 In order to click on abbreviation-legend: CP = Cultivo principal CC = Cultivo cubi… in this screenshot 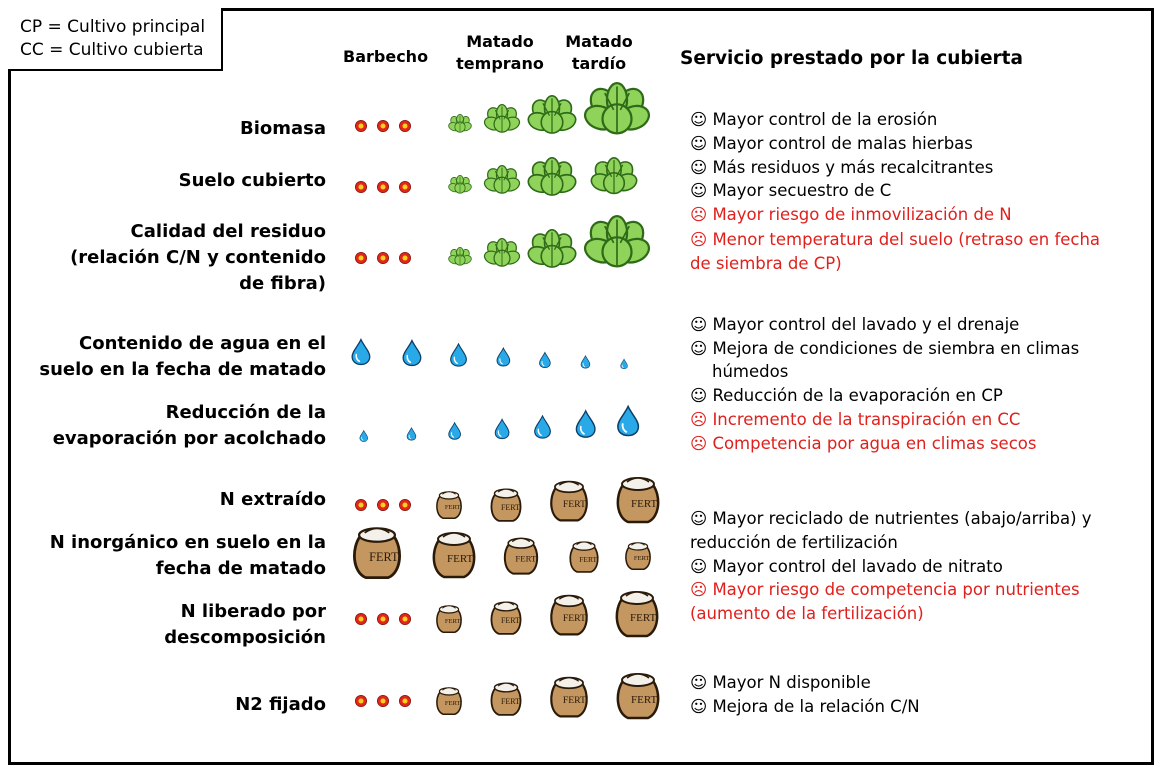, I will do `click(115, 39)`.